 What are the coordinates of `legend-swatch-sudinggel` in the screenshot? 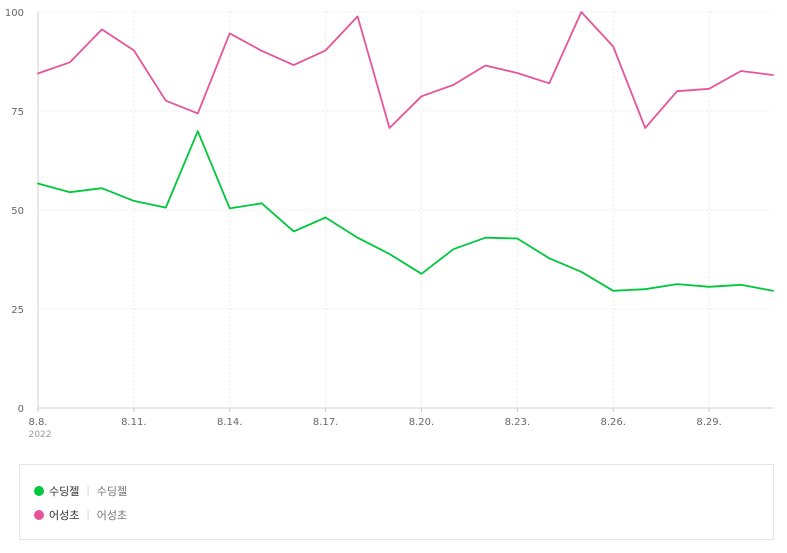 It's located at (39, 491).